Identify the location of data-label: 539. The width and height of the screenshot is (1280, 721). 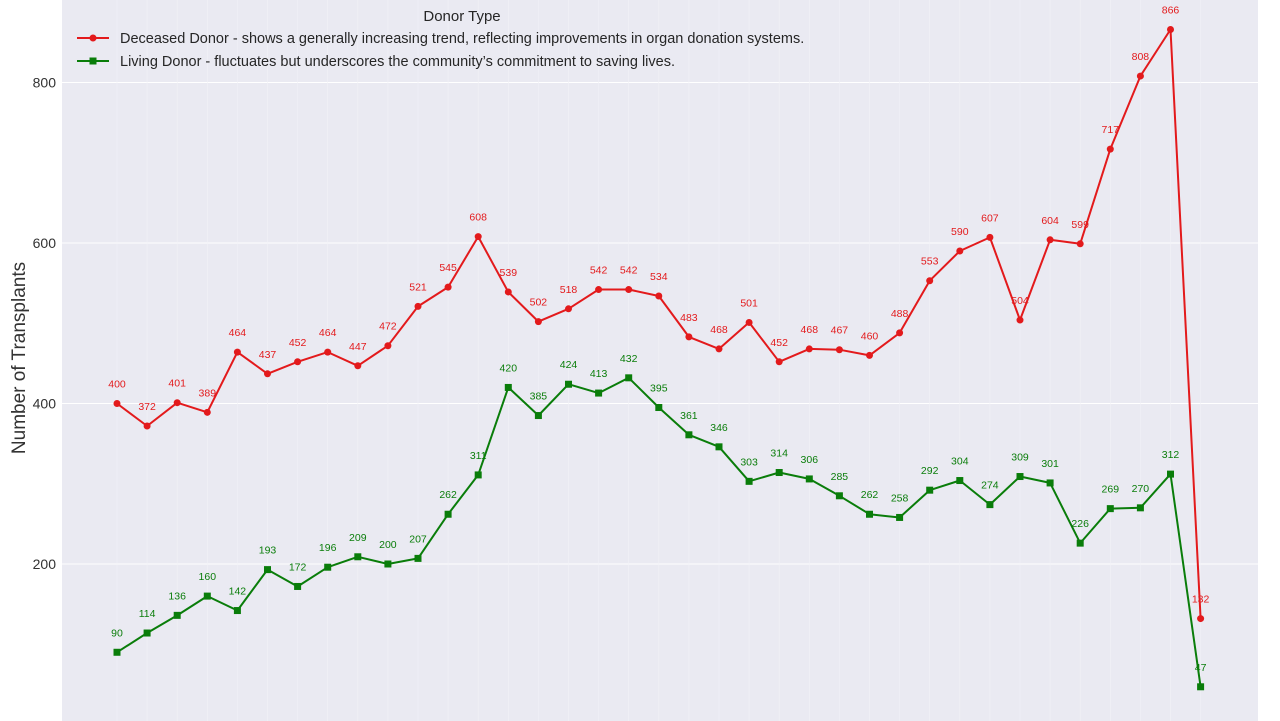
(509, 273).